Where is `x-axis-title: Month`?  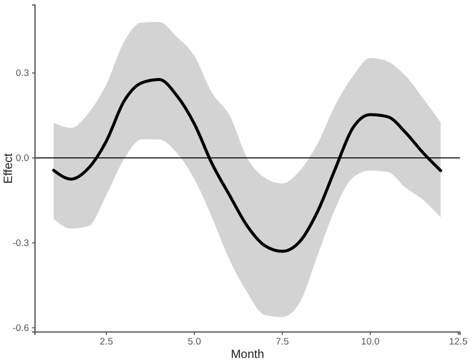
x-axis-title: Month is located at coordinates (247, 354).